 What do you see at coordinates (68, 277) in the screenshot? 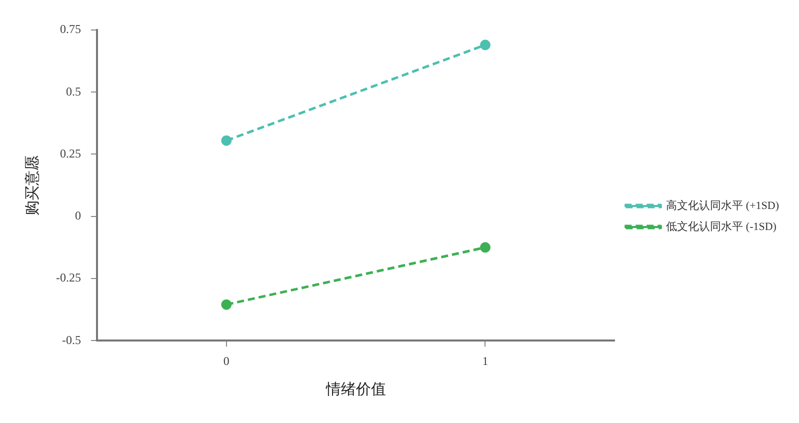
I see `y-tick-label: -0.25` at bounding box center [68, 277].